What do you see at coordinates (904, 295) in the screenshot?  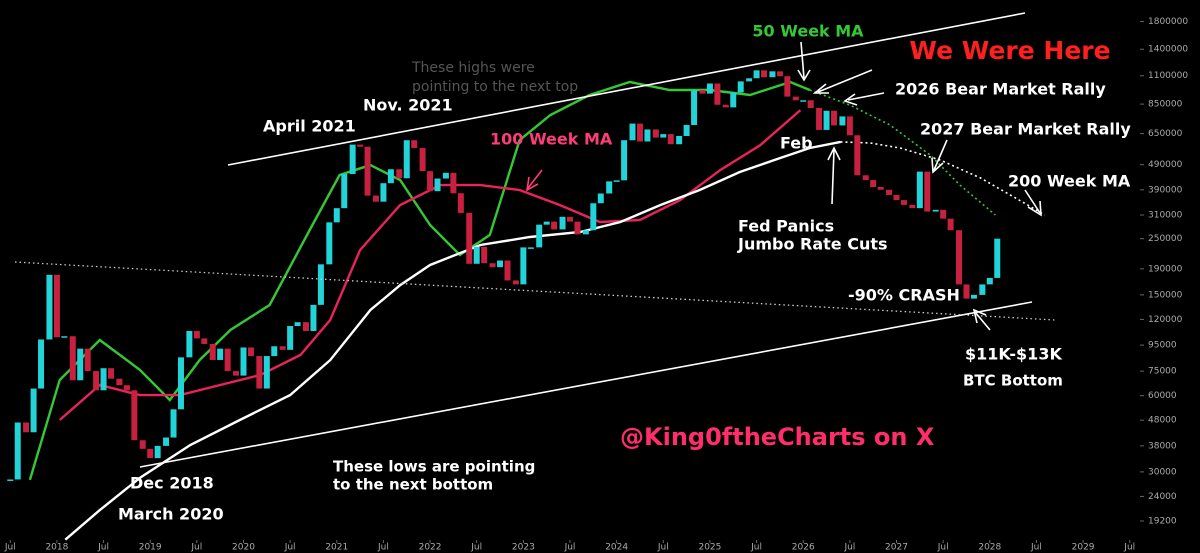 I see `annotation: -90% CRASH` at bounding box center [904, 295].